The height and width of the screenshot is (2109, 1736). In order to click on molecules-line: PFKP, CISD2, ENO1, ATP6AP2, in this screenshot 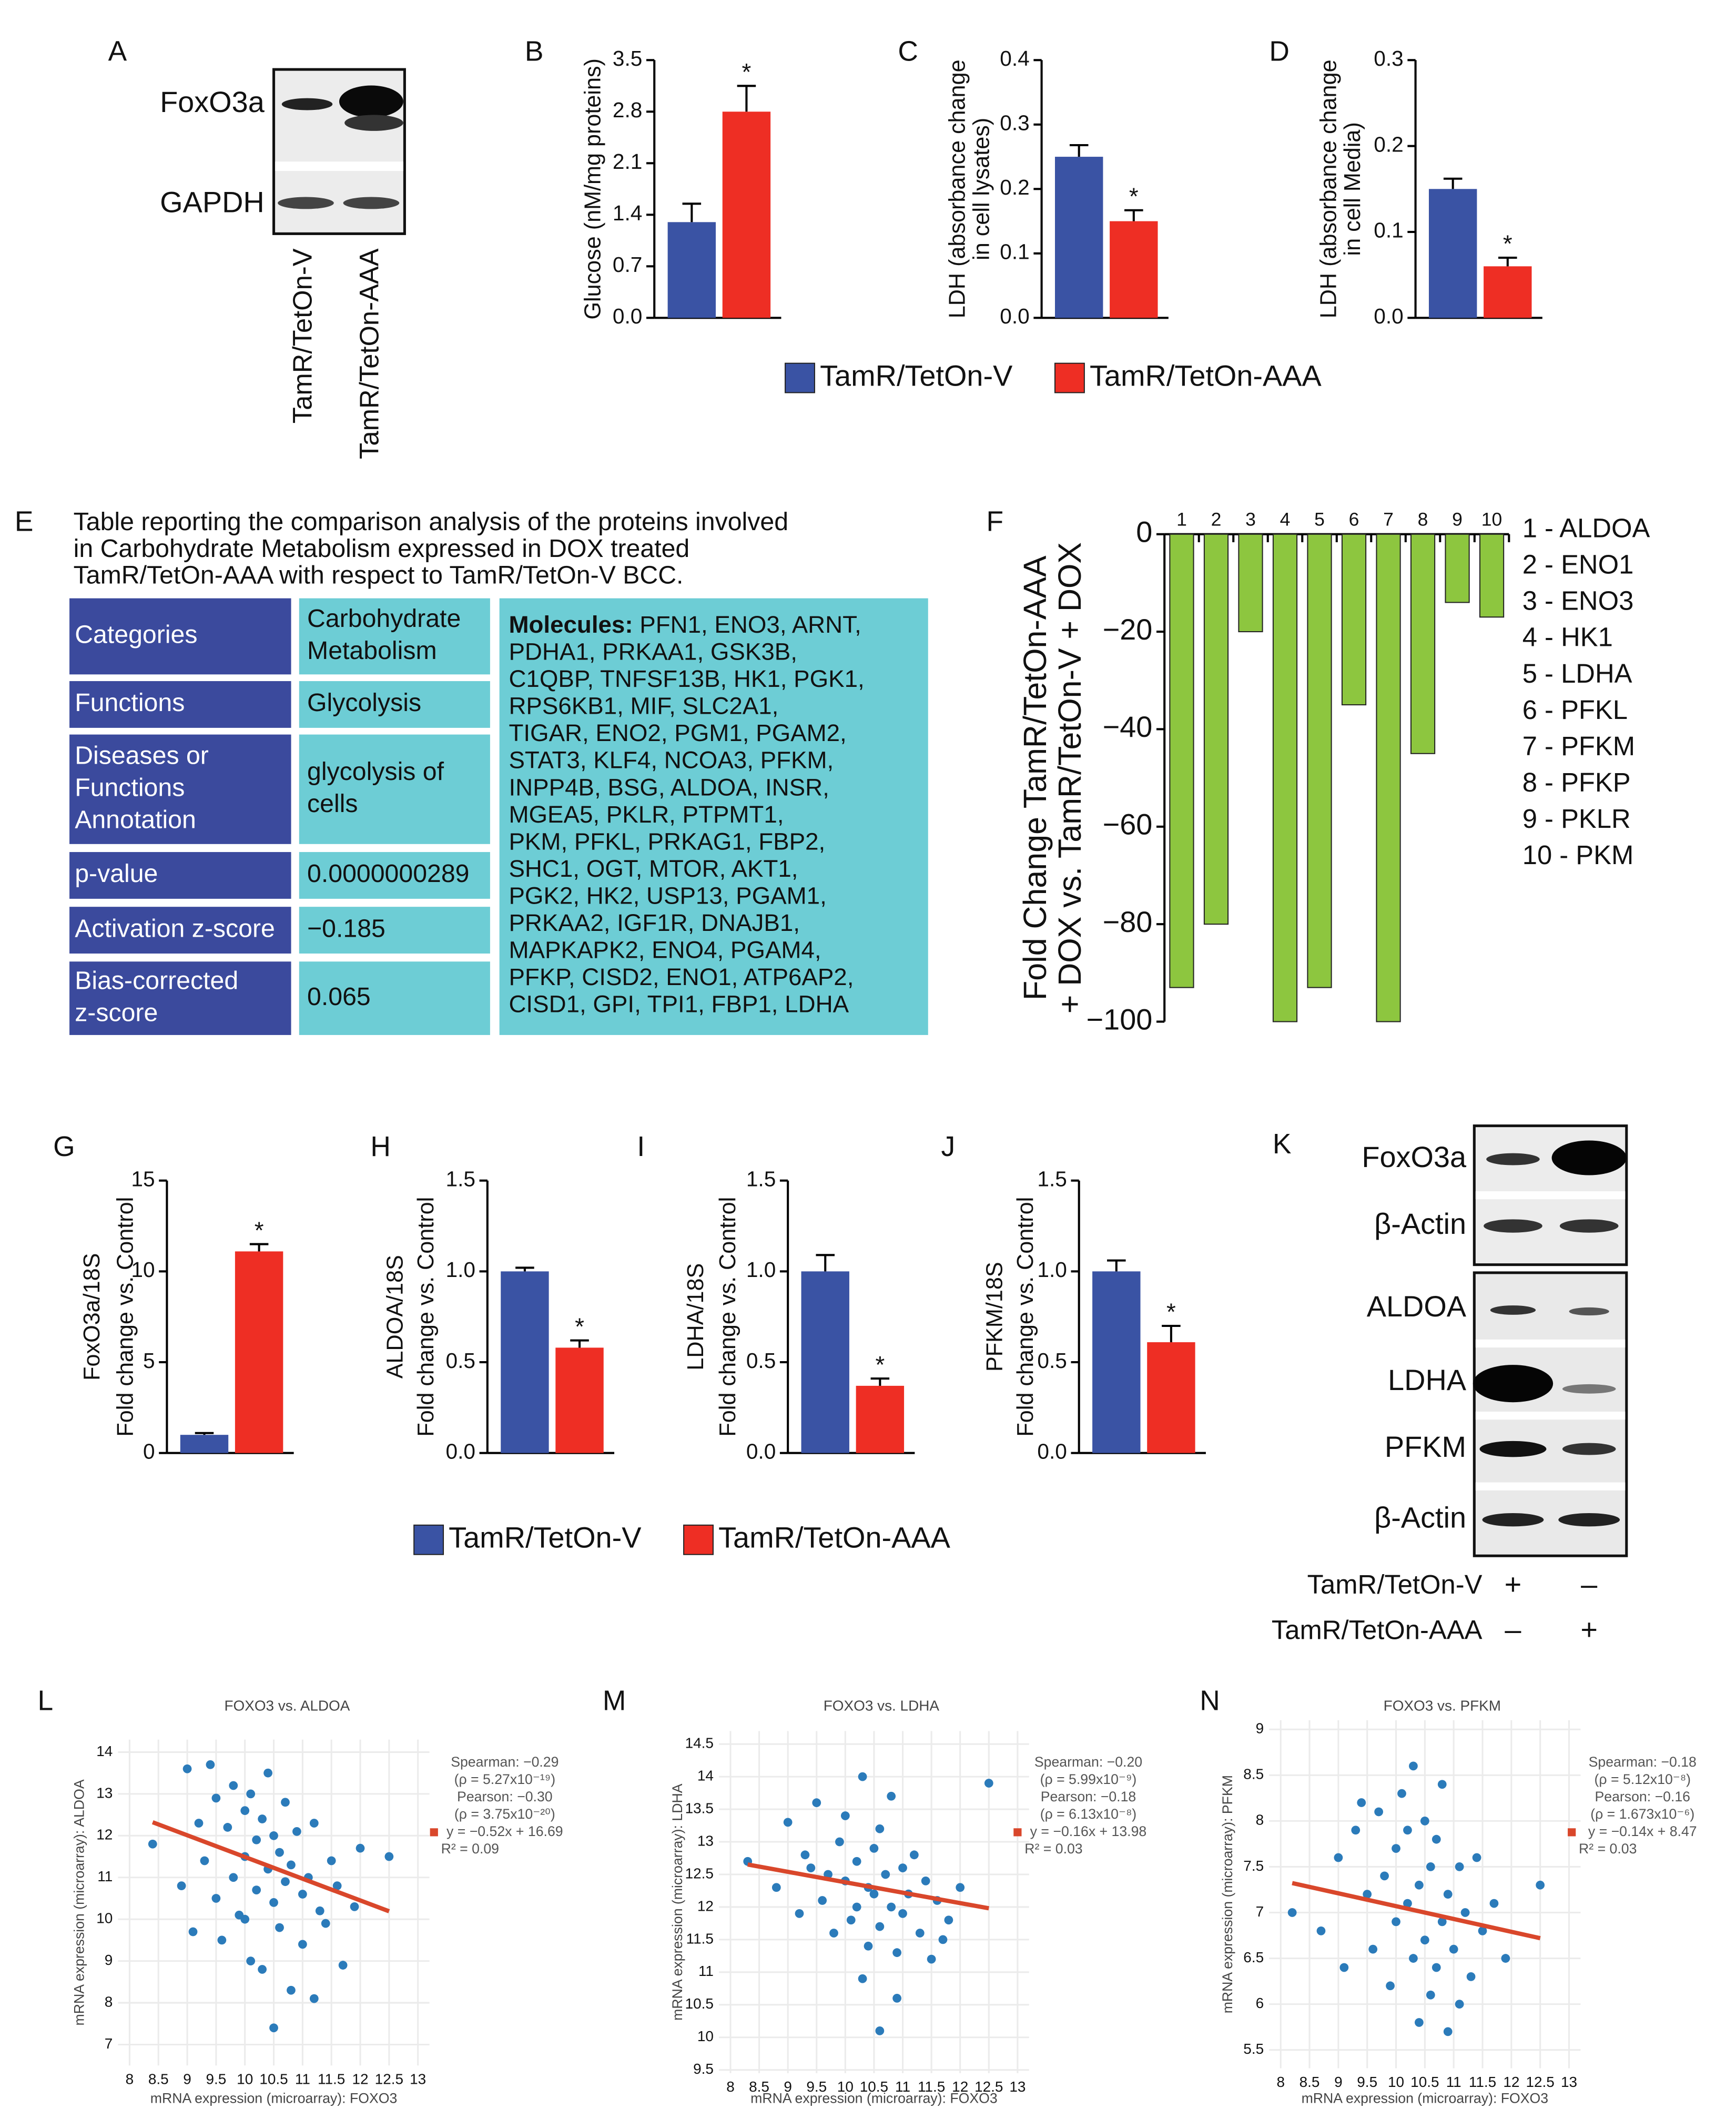, I will do `click(681, 977)`.